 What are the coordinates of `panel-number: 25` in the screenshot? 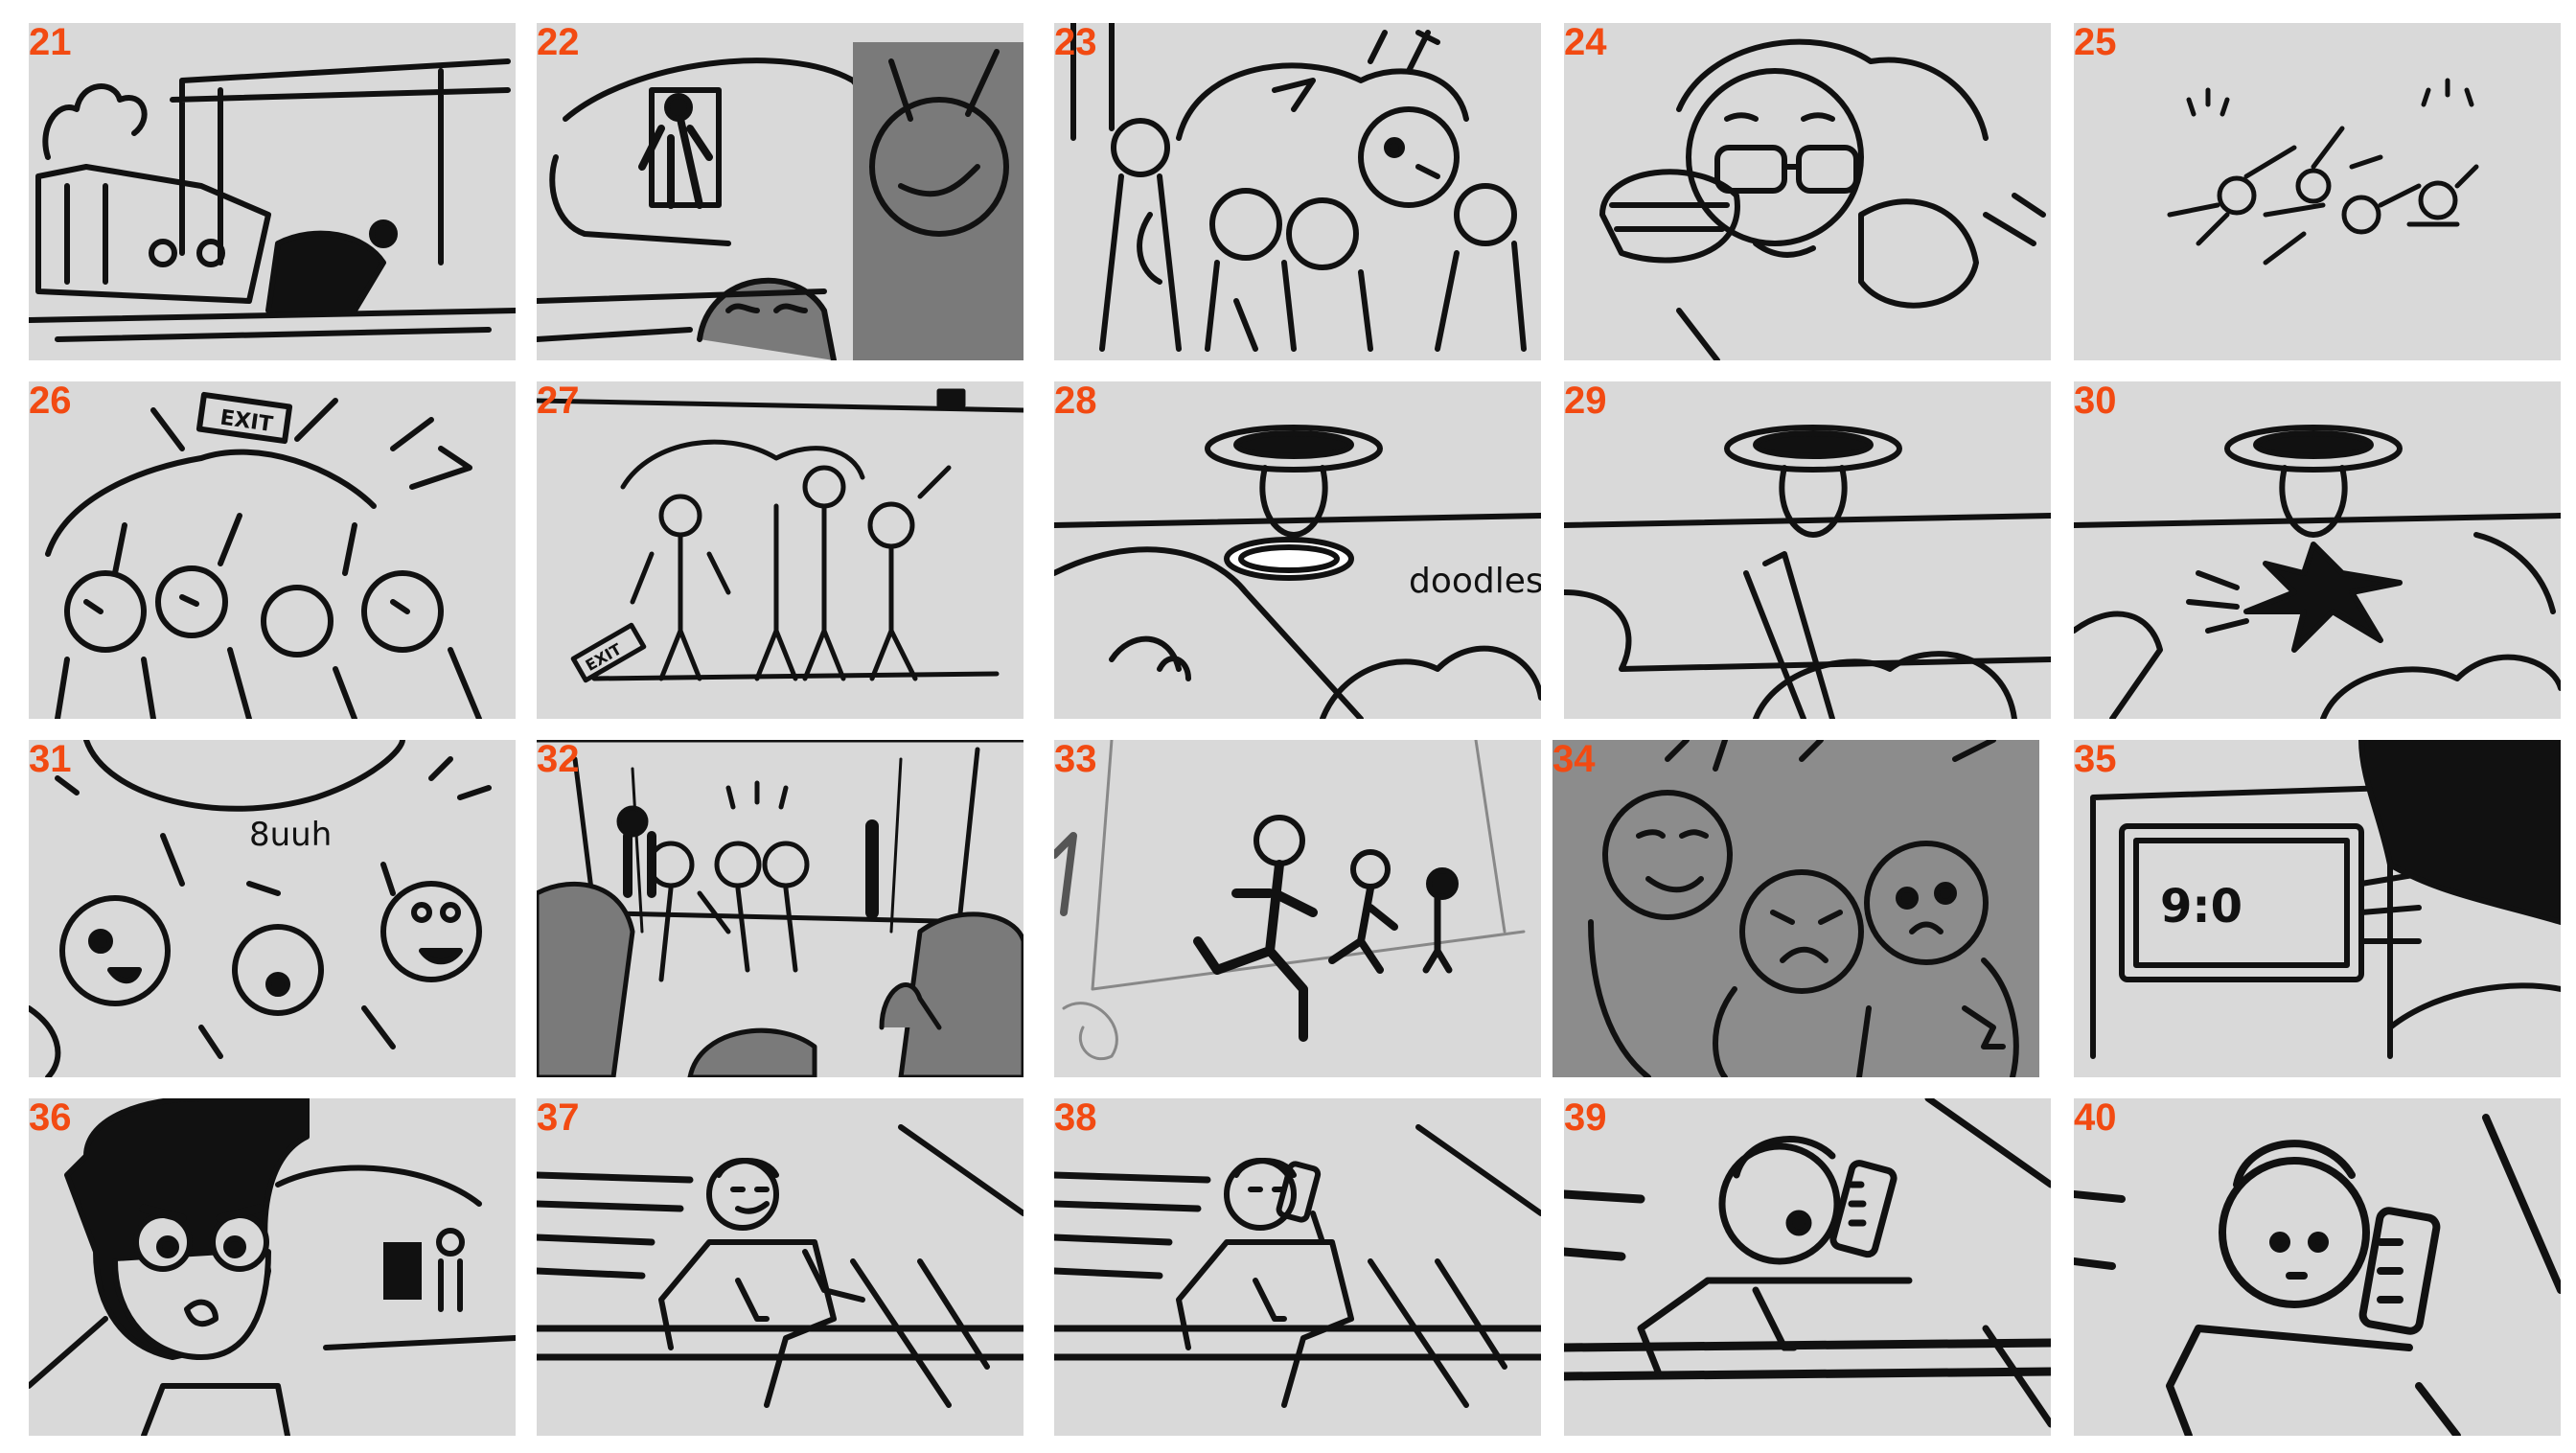 It's located at (2095, 43).